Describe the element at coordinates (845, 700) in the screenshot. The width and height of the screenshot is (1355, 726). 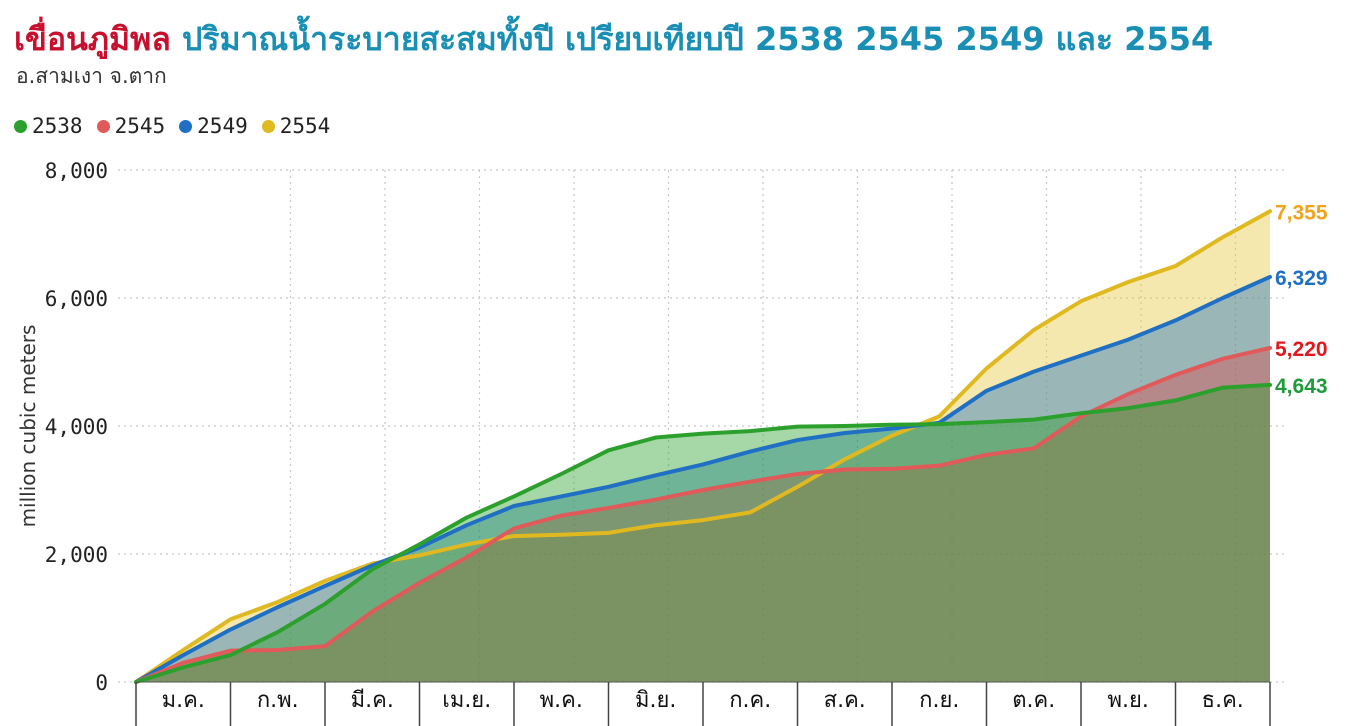
I see `x-tick-label: ส.ค.` at that location.